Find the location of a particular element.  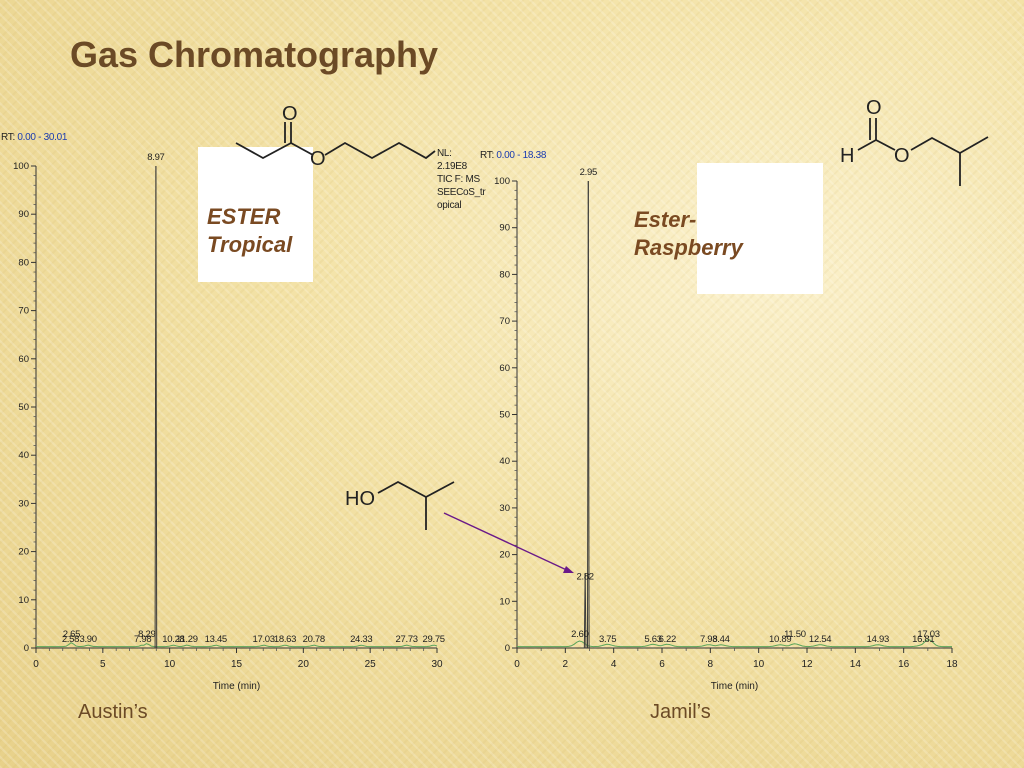

peak-label: 13.45 is located at coordinates (216, 639).